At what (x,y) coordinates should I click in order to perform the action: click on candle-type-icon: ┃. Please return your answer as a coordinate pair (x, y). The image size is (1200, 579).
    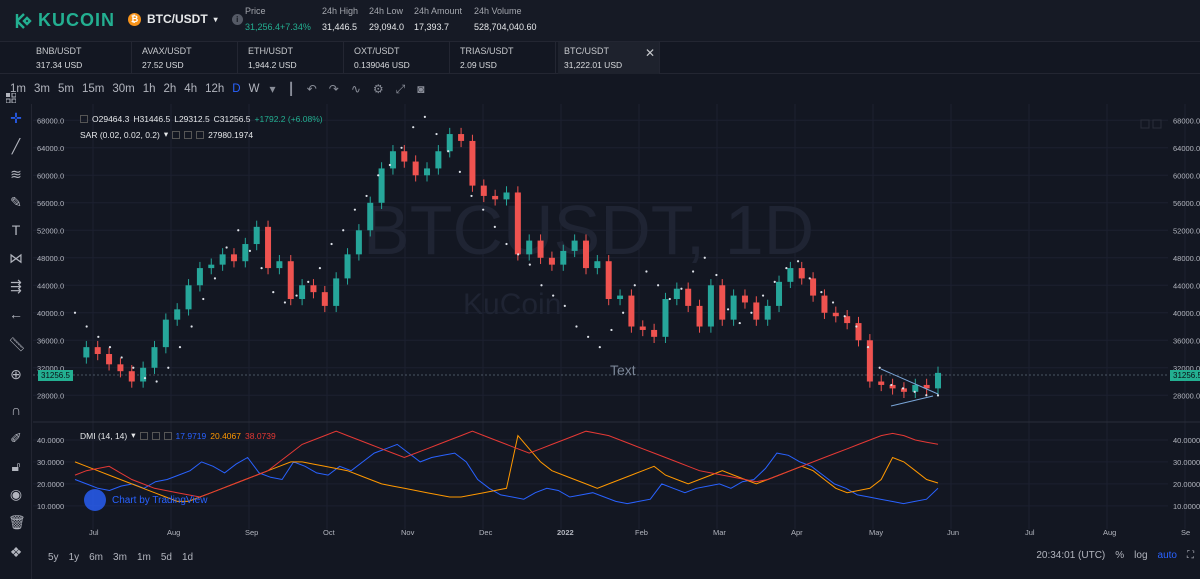
    Looking at the image, I should click on (291, 89).